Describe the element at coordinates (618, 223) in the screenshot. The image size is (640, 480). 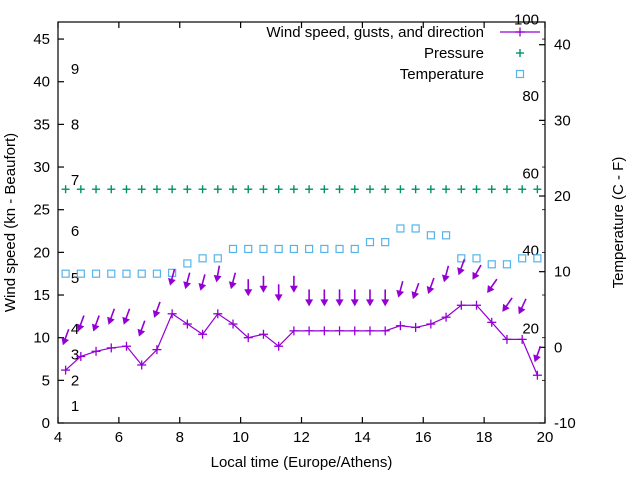
I see `y2-axis-title: Temperature (C - F)` at that location.